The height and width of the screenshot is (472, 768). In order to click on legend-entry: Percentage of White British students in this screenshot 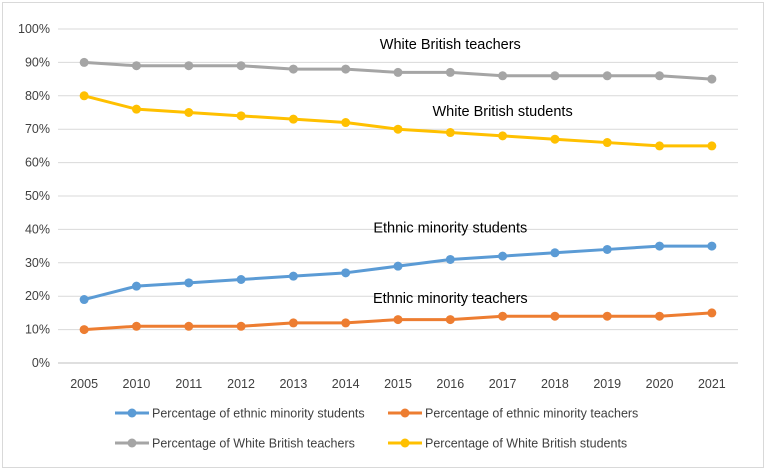, I will do `click(507, 444)`.